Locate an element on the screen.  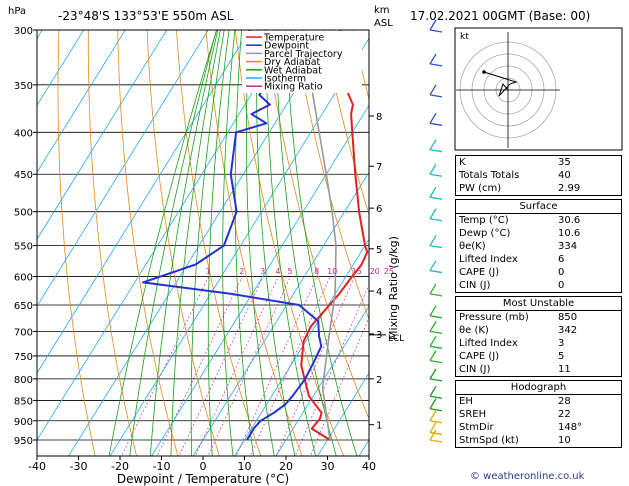
surface-label: CIN (J) is located at coordinates (475, 285).